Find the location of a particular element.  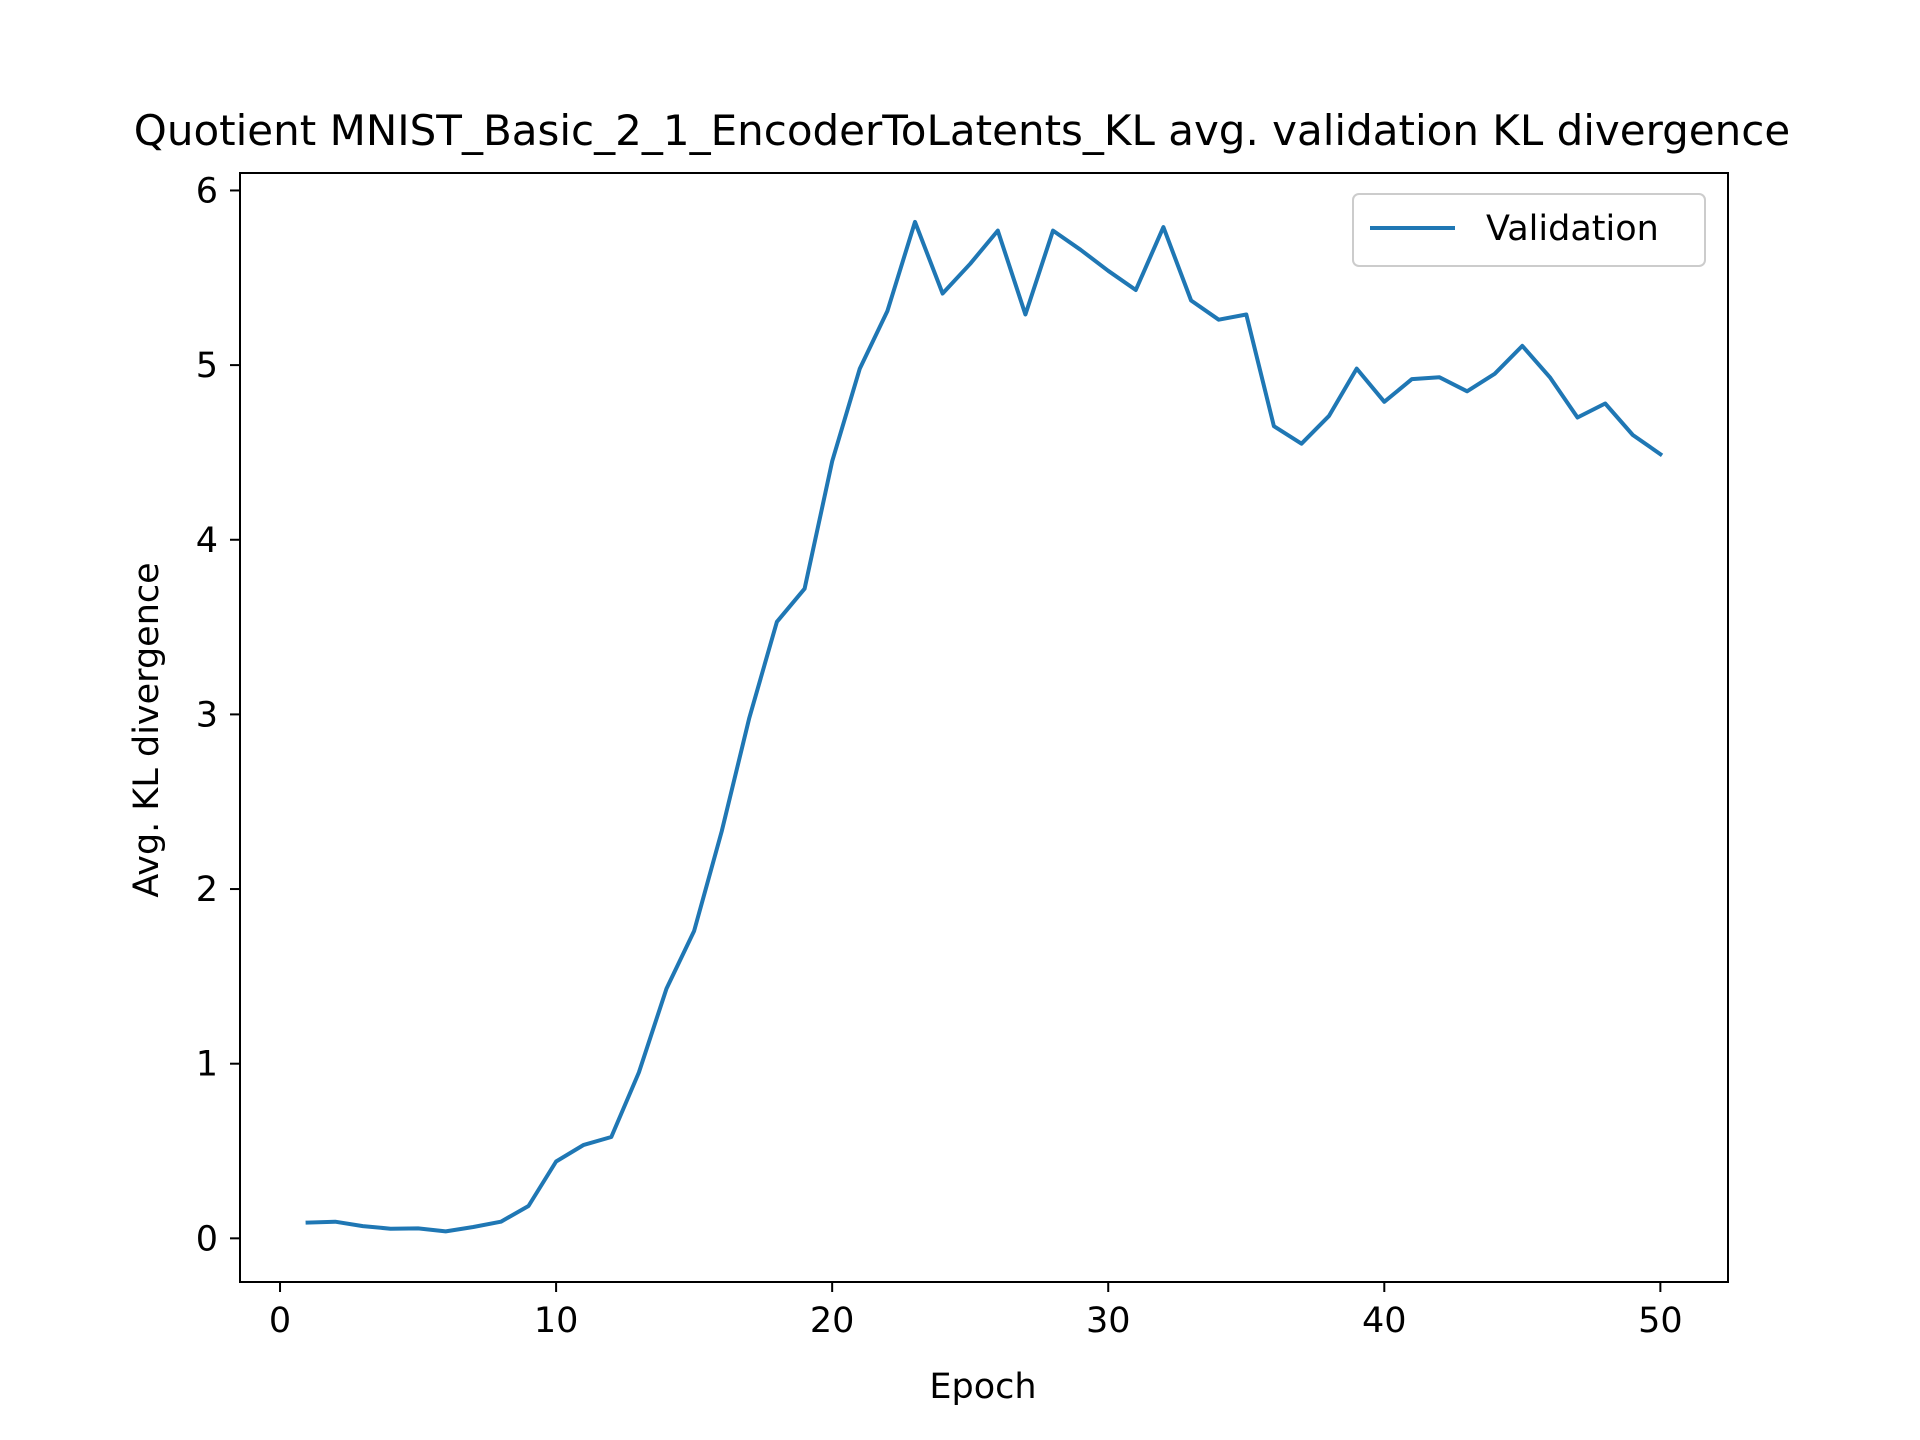

legend: Validation is located at coordinates (1529, 230).